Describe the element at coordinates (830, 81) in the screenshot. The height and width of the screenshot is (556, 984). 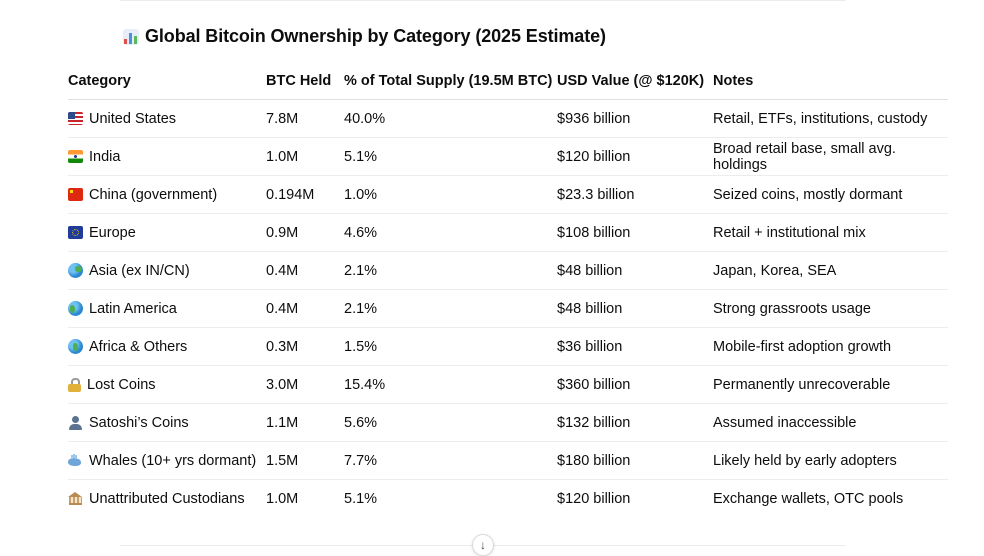
I see `header-notes: Notes` at that location.